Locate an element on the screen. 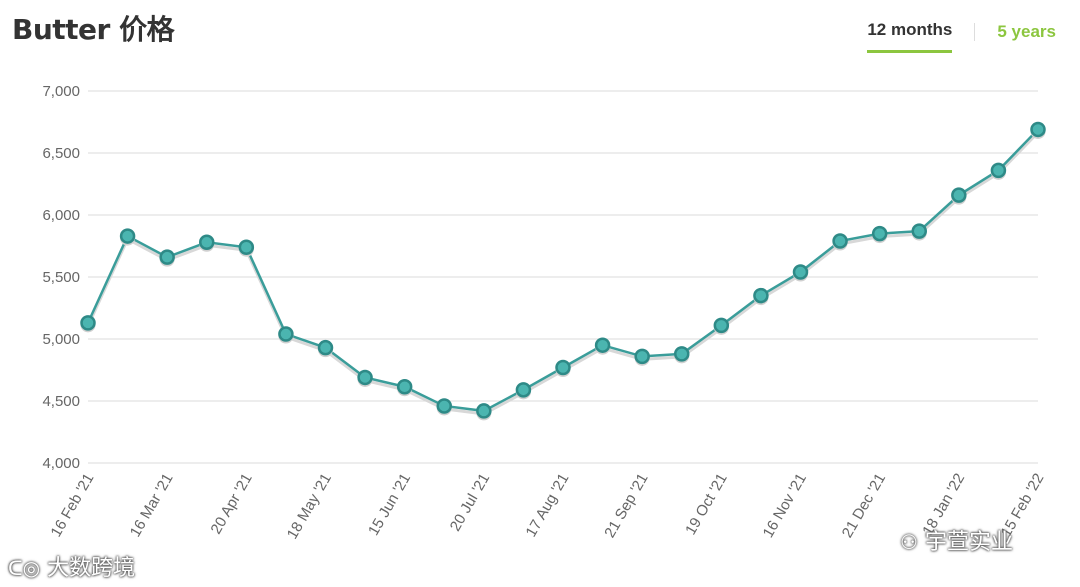 The width and height of the screenshot is (1080, 587). watermark-right: ⚇ 宇萱实业 is located at coordinates (956, 542).